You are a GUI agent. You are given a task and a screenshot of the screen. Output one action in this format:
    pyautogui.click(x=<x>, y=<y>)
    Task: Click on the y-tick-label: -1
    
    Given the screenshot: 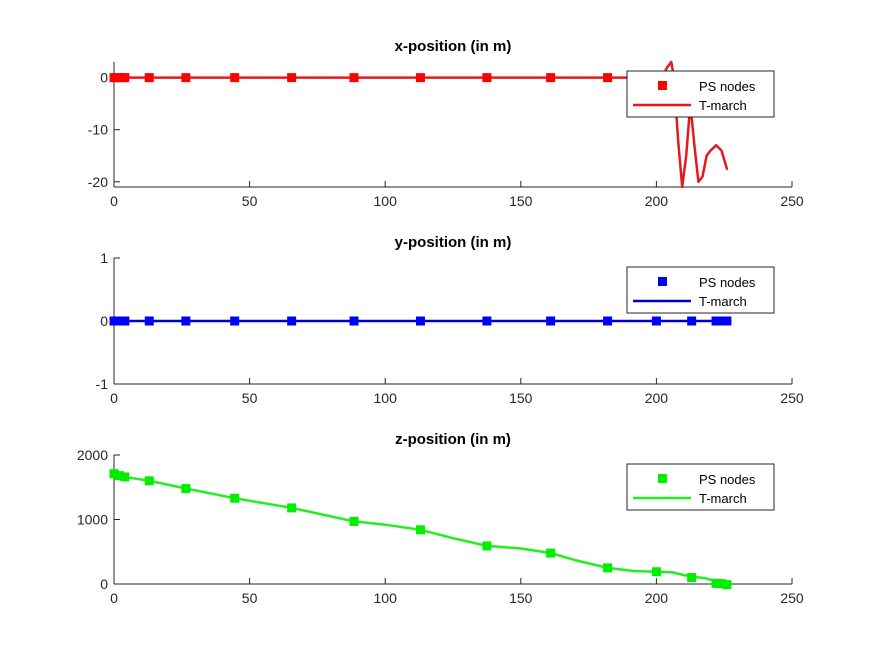 What is the action you would take?
    pyautogui.click(x=102, y=384)
    